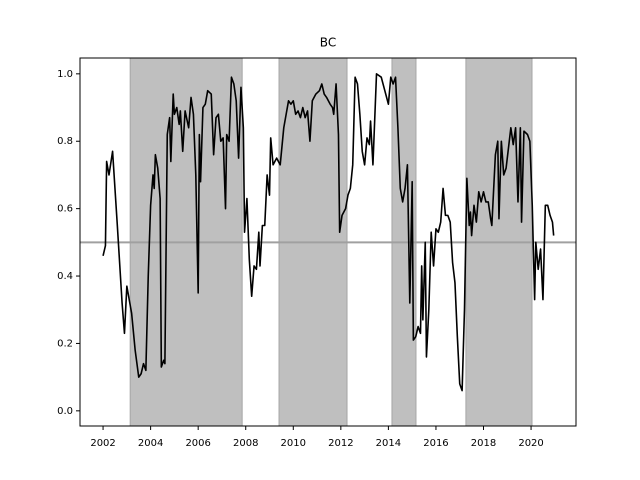 The width and height of the screenshot is (640, 480). What do you see at coordinates (65, 141) in the screenshot?
I see `y-tick-label: 0.8` at bounding box center [65, 141].